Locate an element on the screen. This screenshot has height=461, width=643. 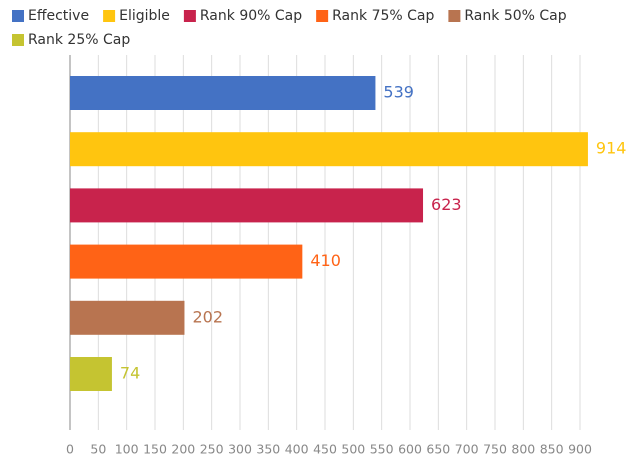
value-label: 410 is located at coordinates (325, 260).